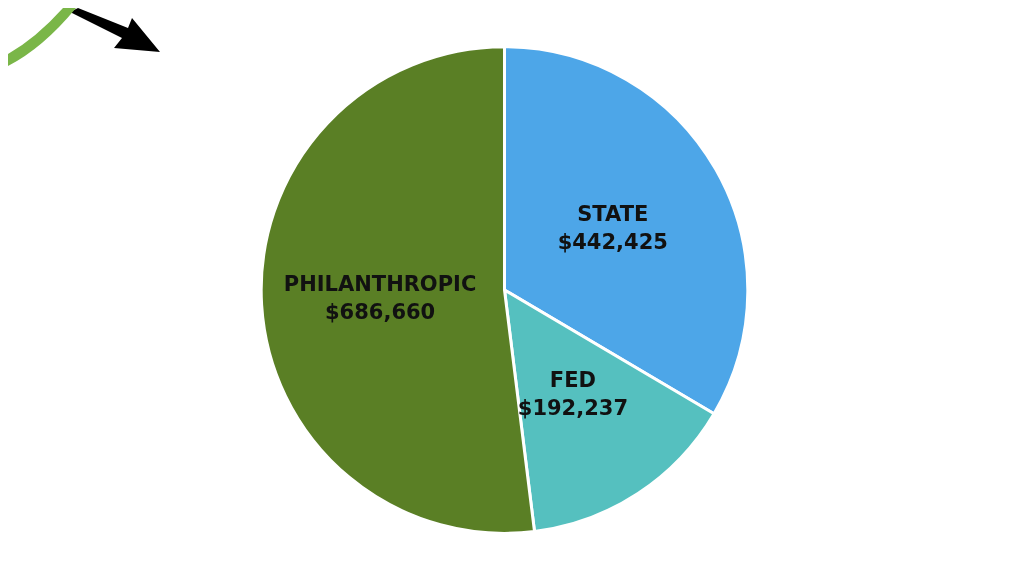  What do you see at coordinates (380, 283) in the screenshot?
I see `slice-label: PHILANTHROPIC` at bounding box center [380, 283].